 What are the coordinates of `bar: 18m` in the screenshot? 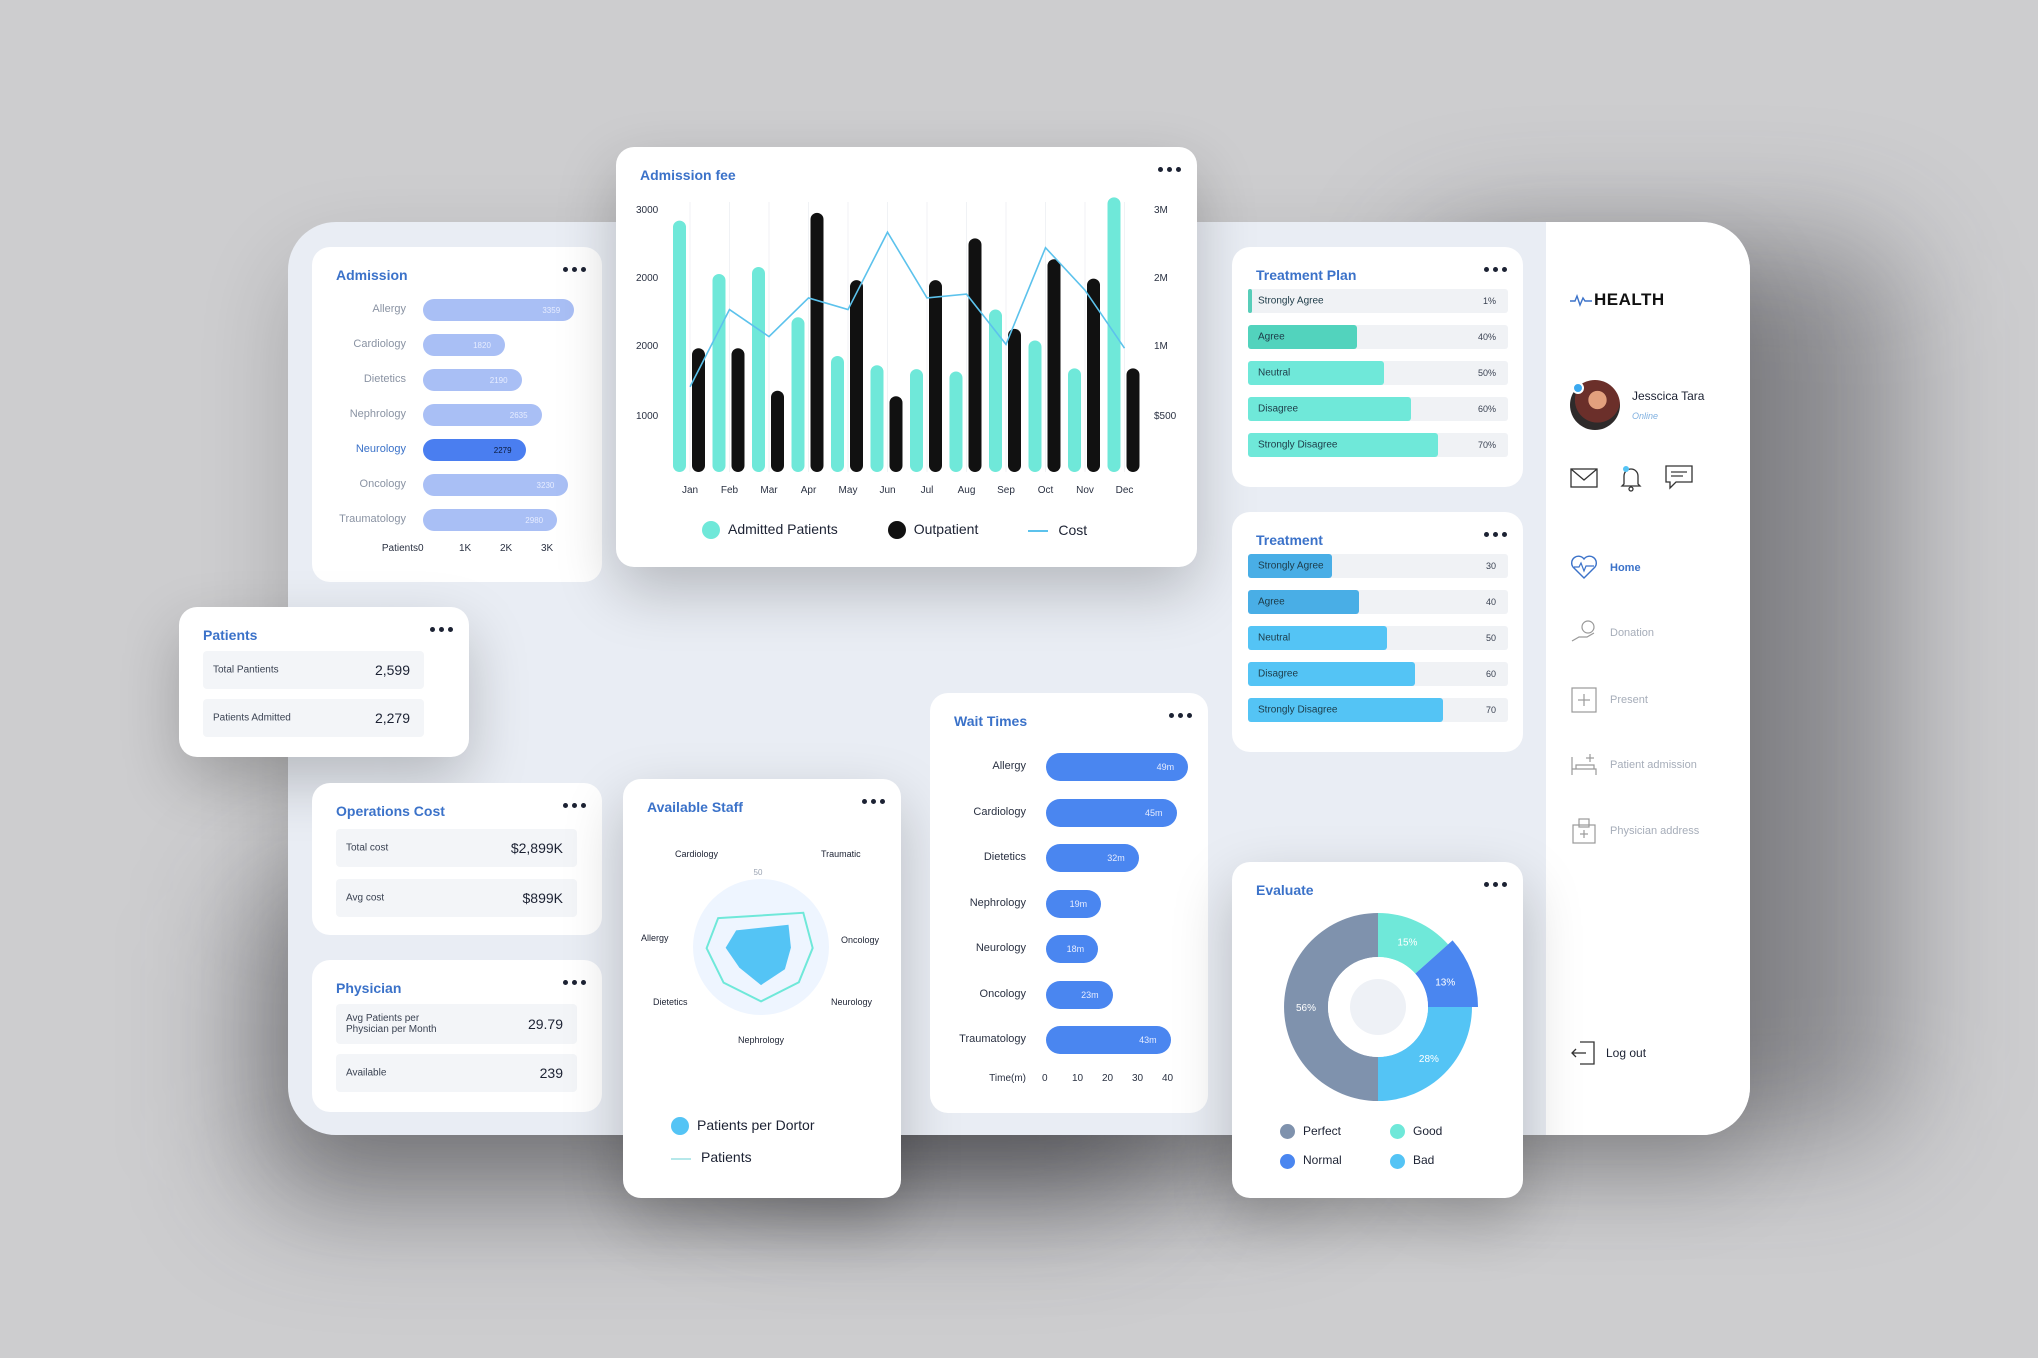 It's located at (1072, 949).